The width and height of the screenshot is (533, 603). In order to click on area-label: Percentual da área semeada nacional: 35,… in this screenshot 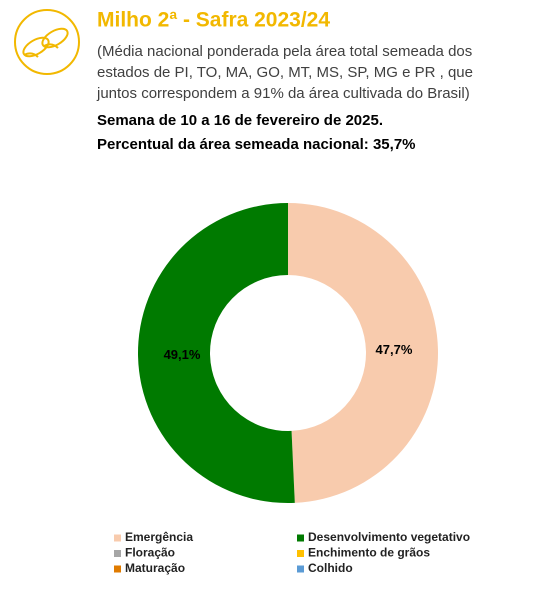, I will do `click(256, 144)`.